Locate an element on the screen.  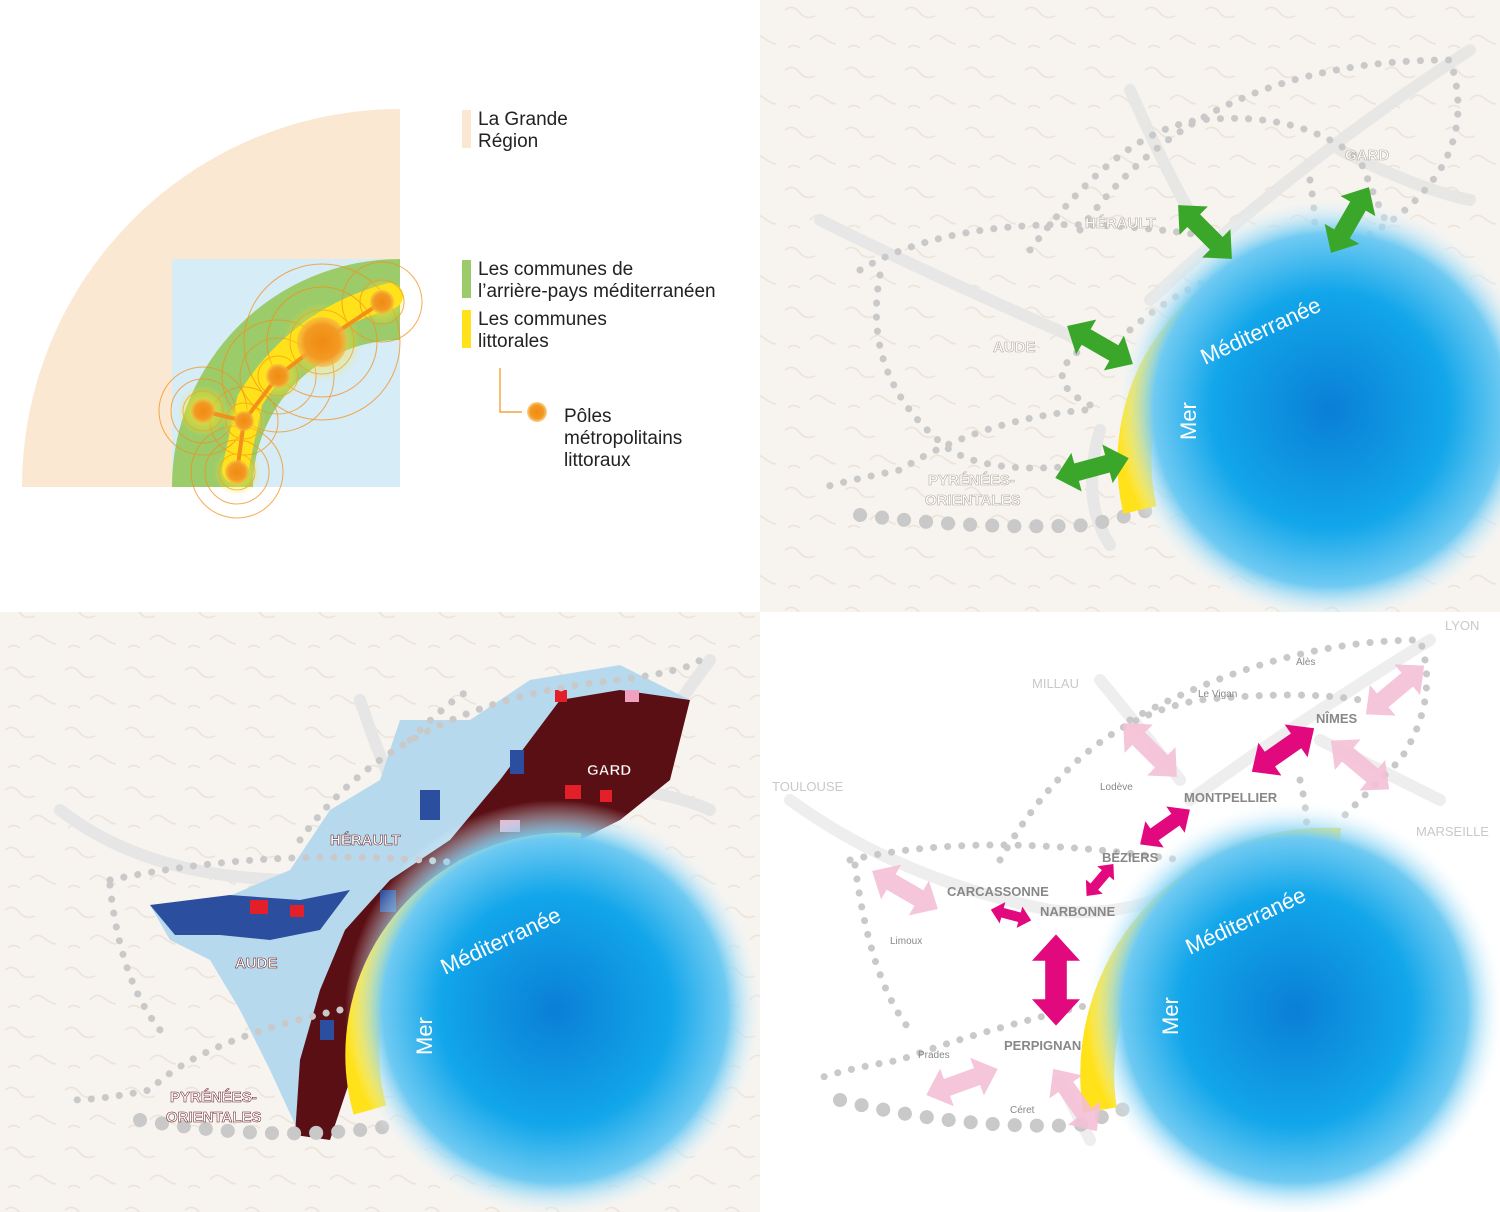
dotted-coast-large-br is located at coordinates (987, 1113).